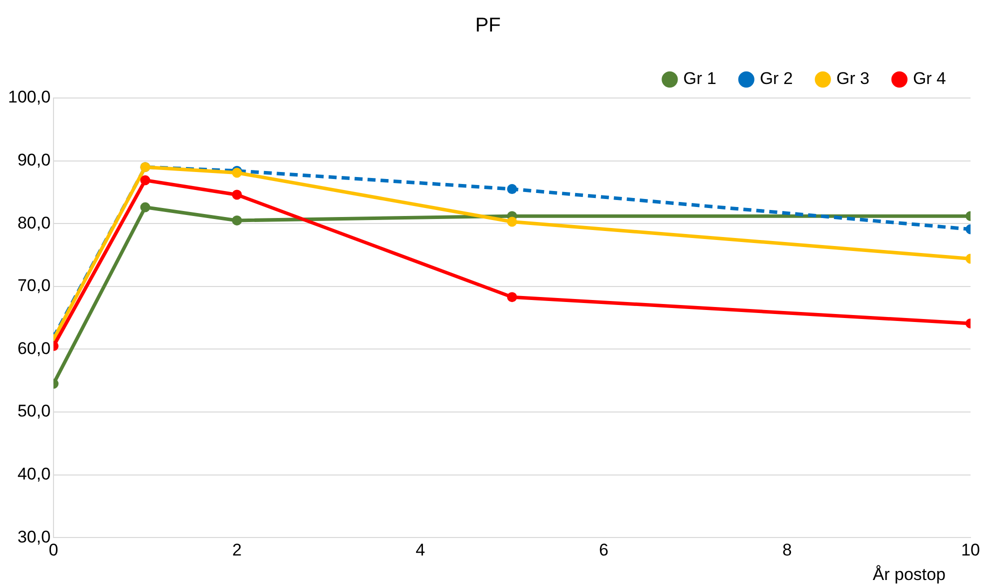  I want to click on x-tick-label: 0, so click(53, 550).